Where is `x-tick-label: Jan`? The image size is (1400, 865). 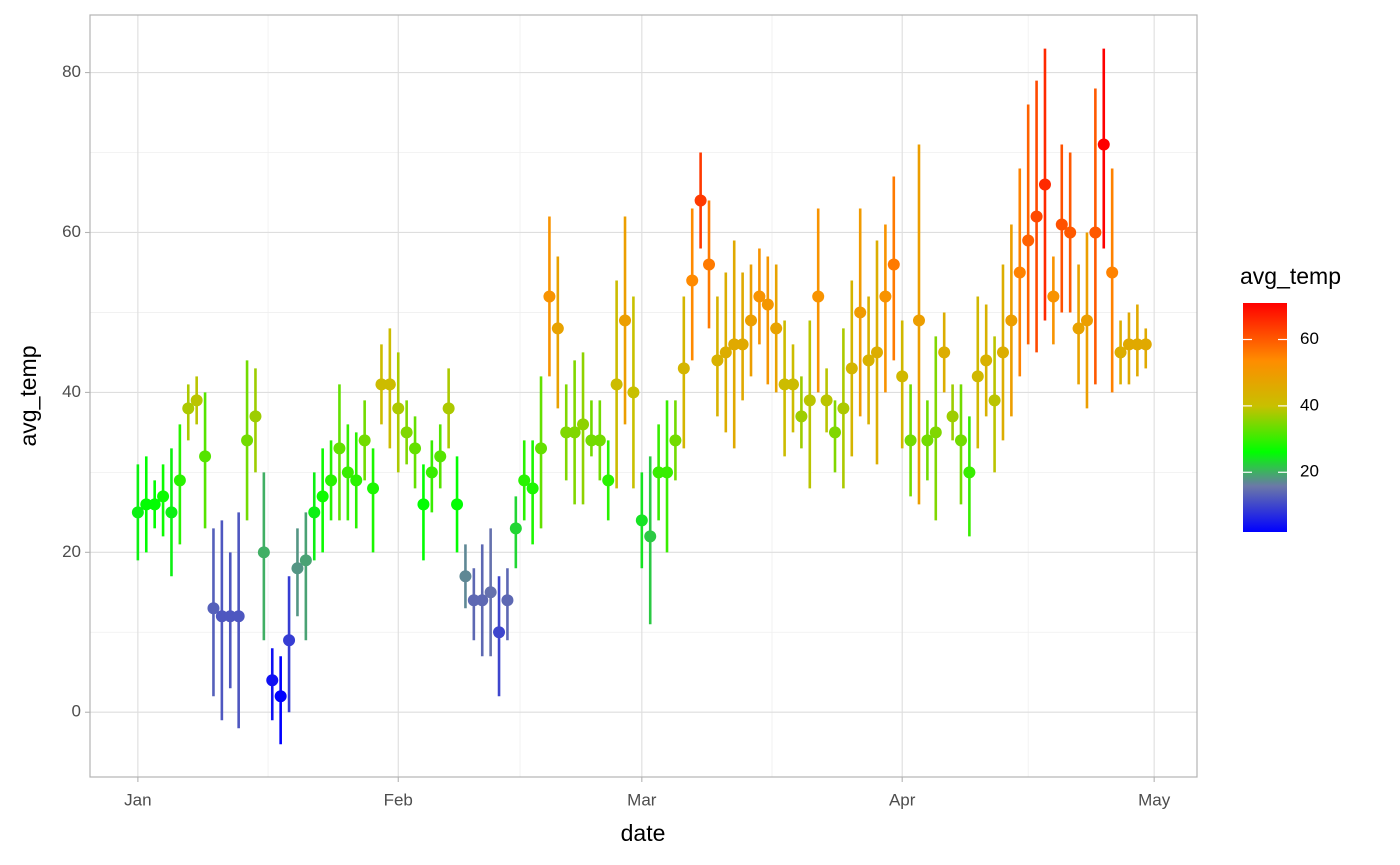 x-tick-label: Jan is located at coordinates (137, 799).